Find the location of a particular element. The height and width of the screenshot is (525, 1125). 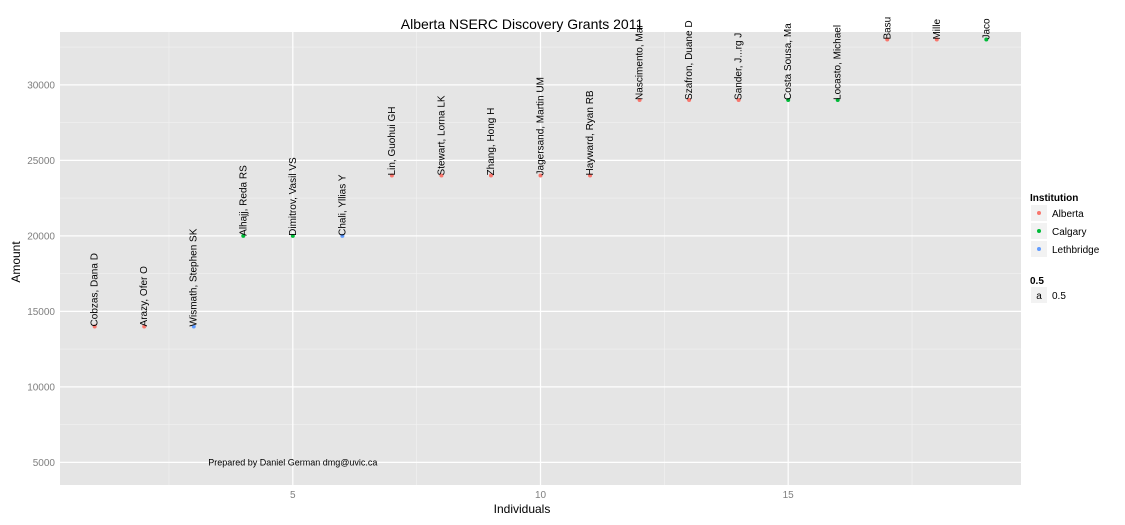

x-tick-label: 10 is located at coordinates (541, 495).